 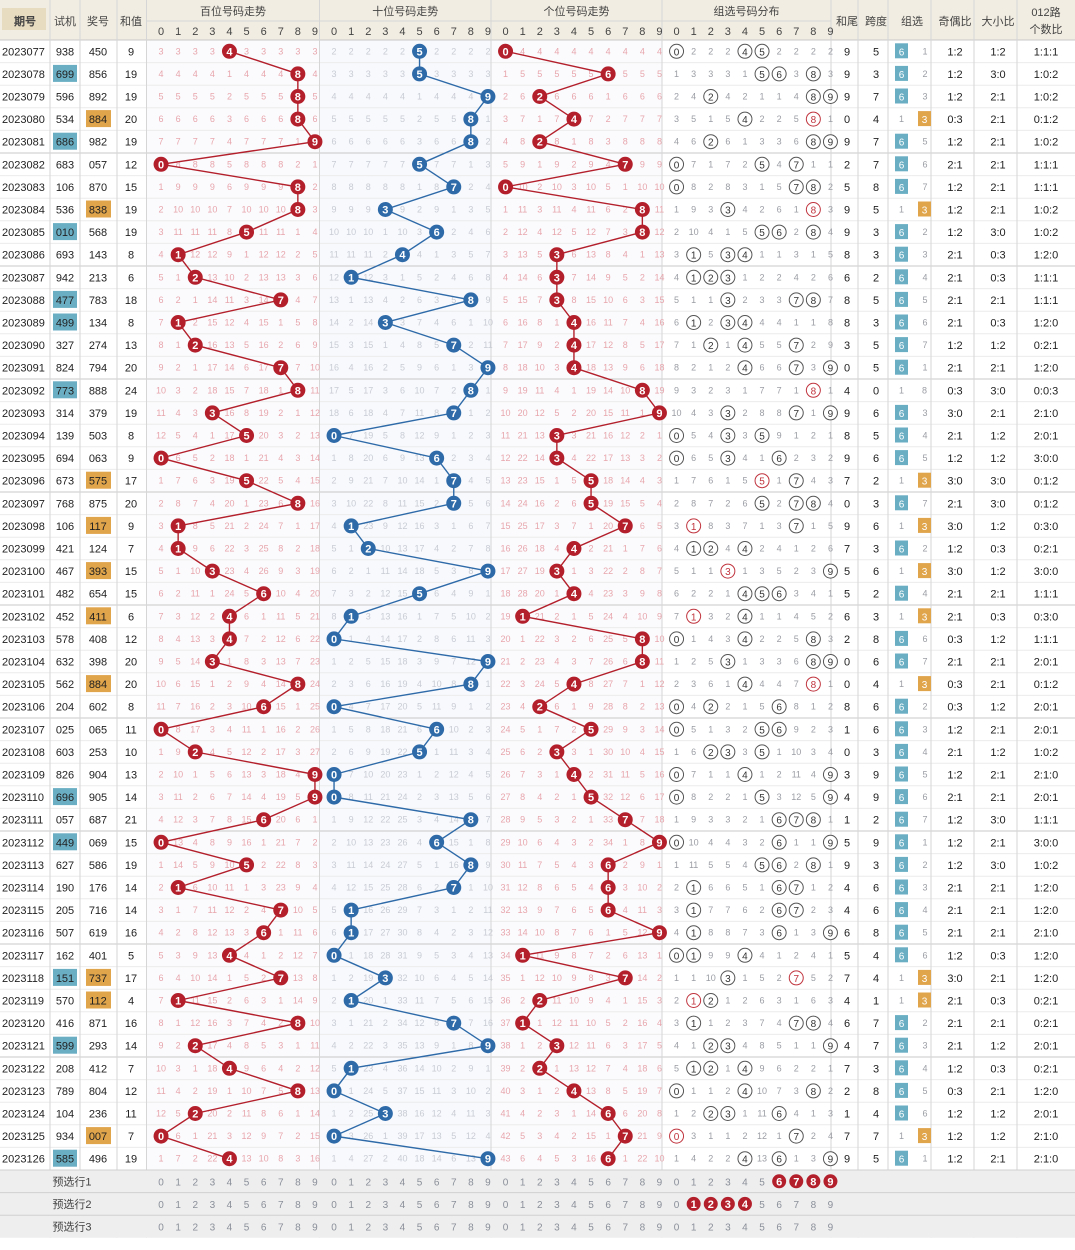 What do you see at coordinates (997, 1047) in the screenshot?
I see `big-small-cell: 1:2` at bounding box center [997, 1047].